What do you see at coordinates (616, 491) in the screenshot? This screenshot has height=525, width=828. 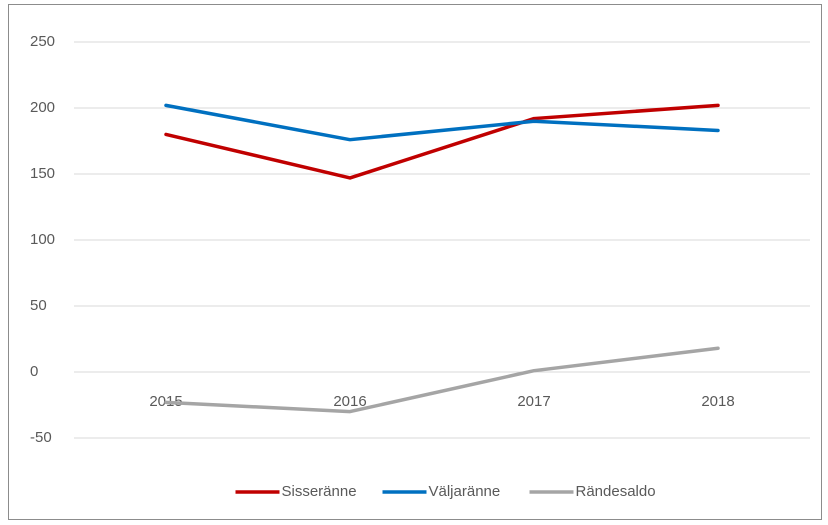 I see `legend-label: Rändesaldo` at bounding box center [616, 491].